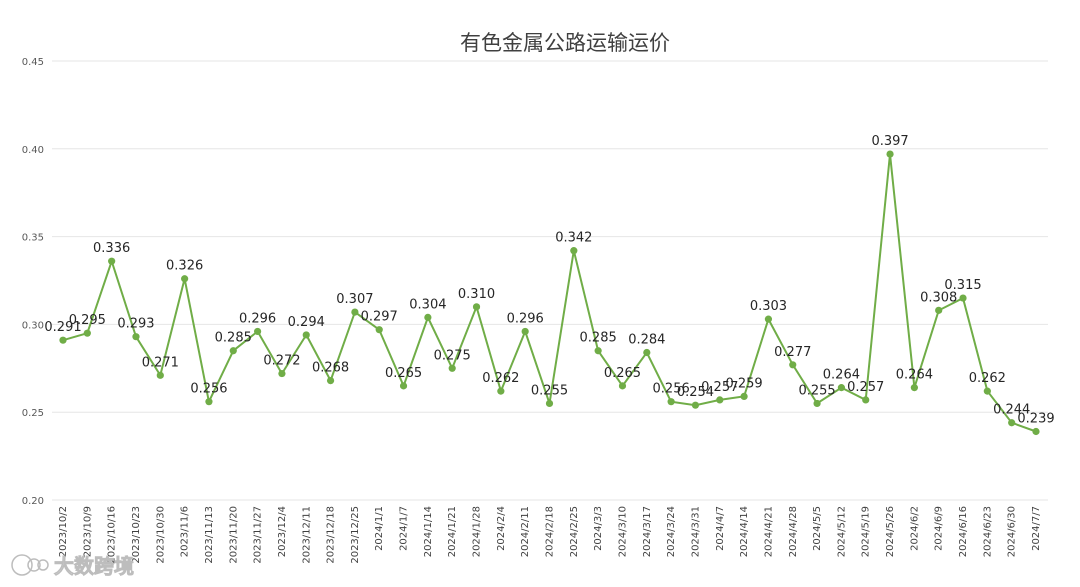 The image size is (1080, 587). I want to click on x-tick-label: 2023/11/20, so click(233, 535).